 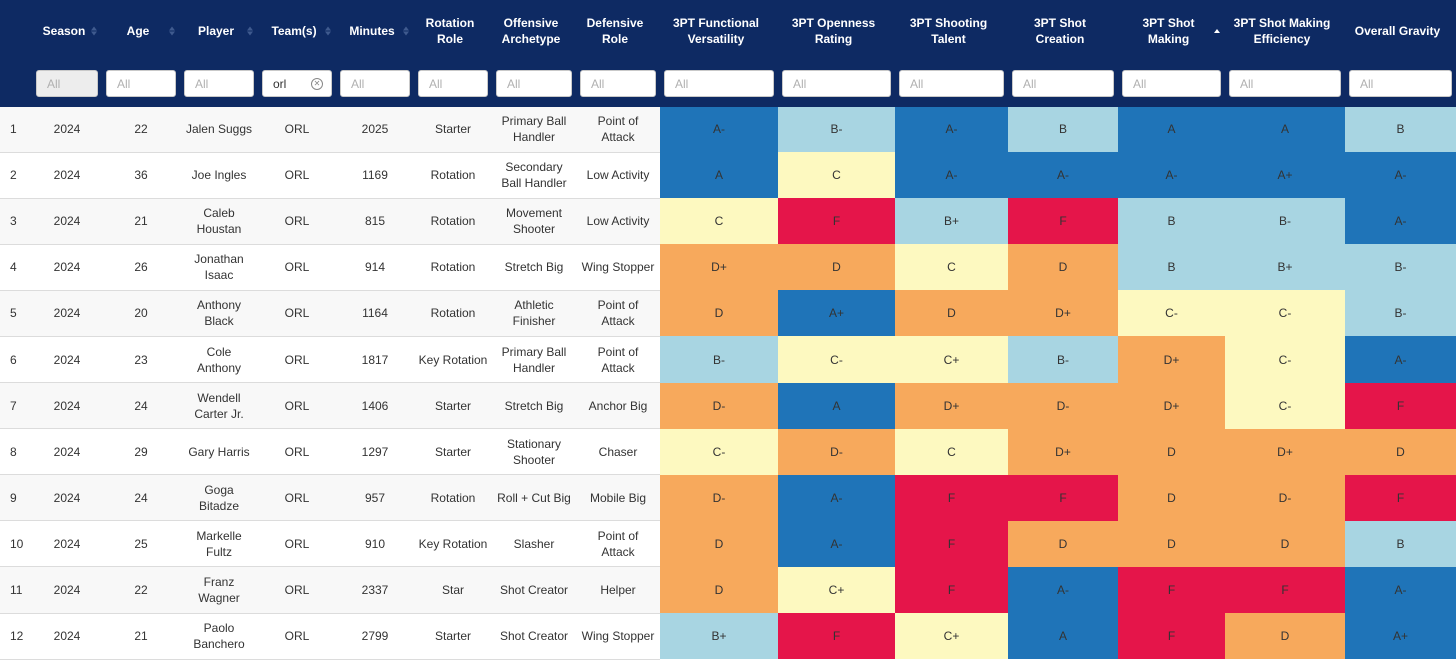 I want to click on grade-cell-overall-gravity: B, so click(x=1400, y=543).